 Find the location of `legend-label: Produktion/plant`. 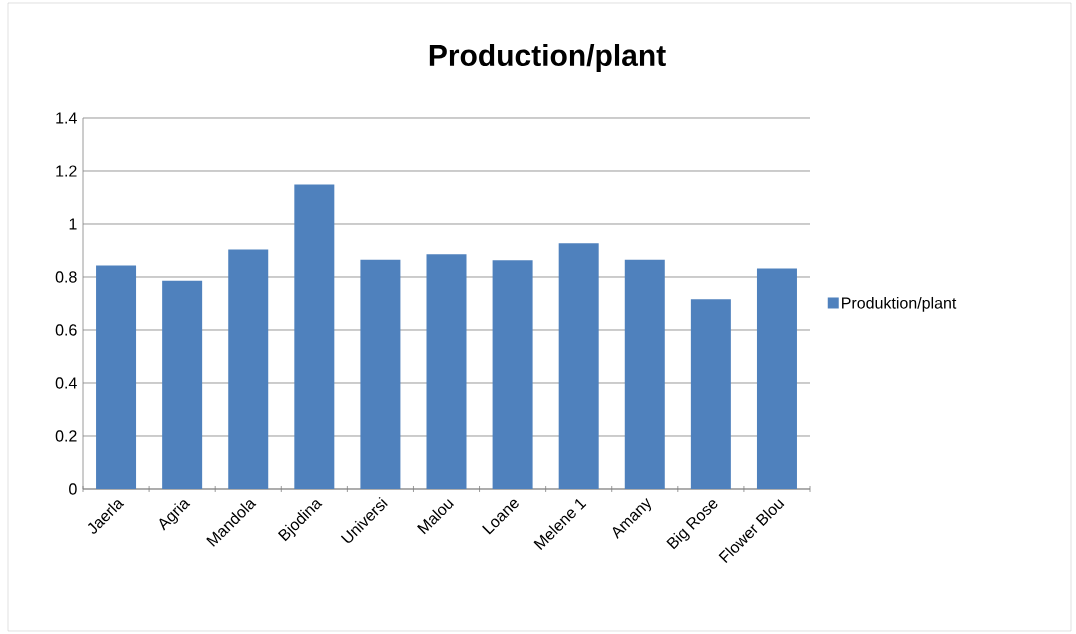

legend-label: Produktion/plant is located at coordinates (899, 304).